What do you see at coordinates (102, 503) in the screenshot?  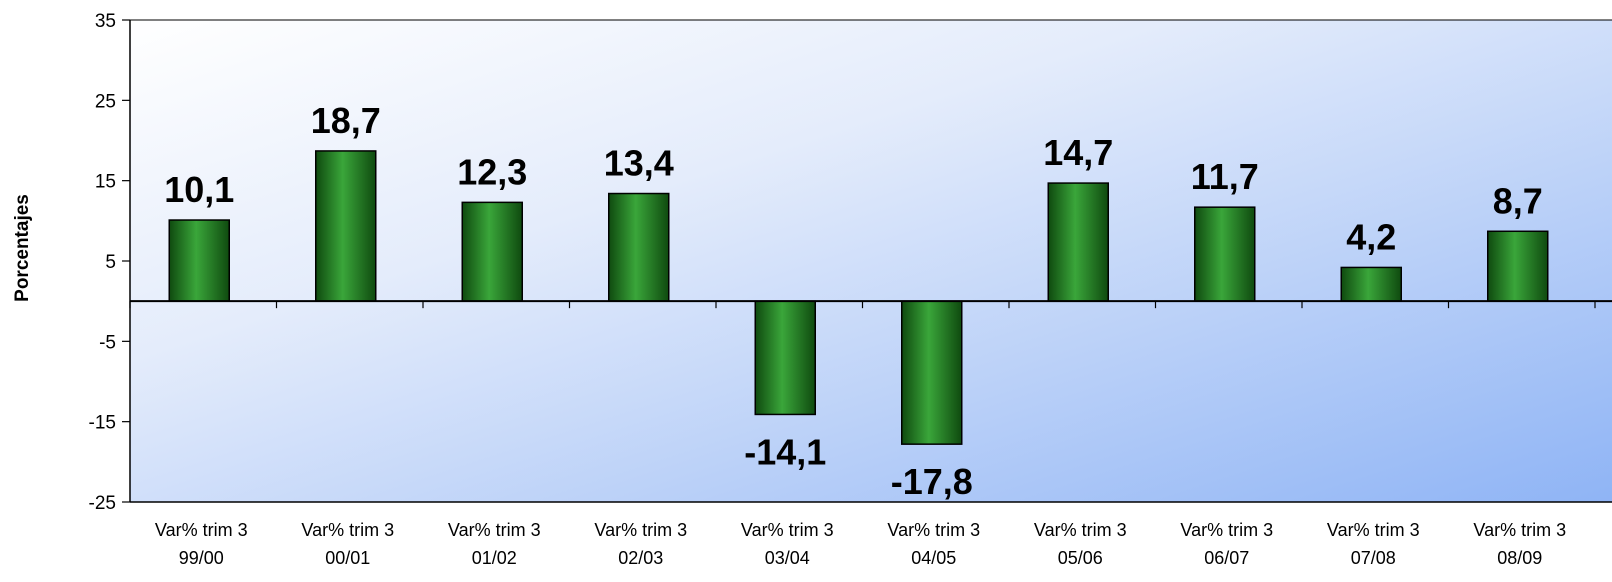 I see `y-tick-label: -25` at bounding box center [102, 503].